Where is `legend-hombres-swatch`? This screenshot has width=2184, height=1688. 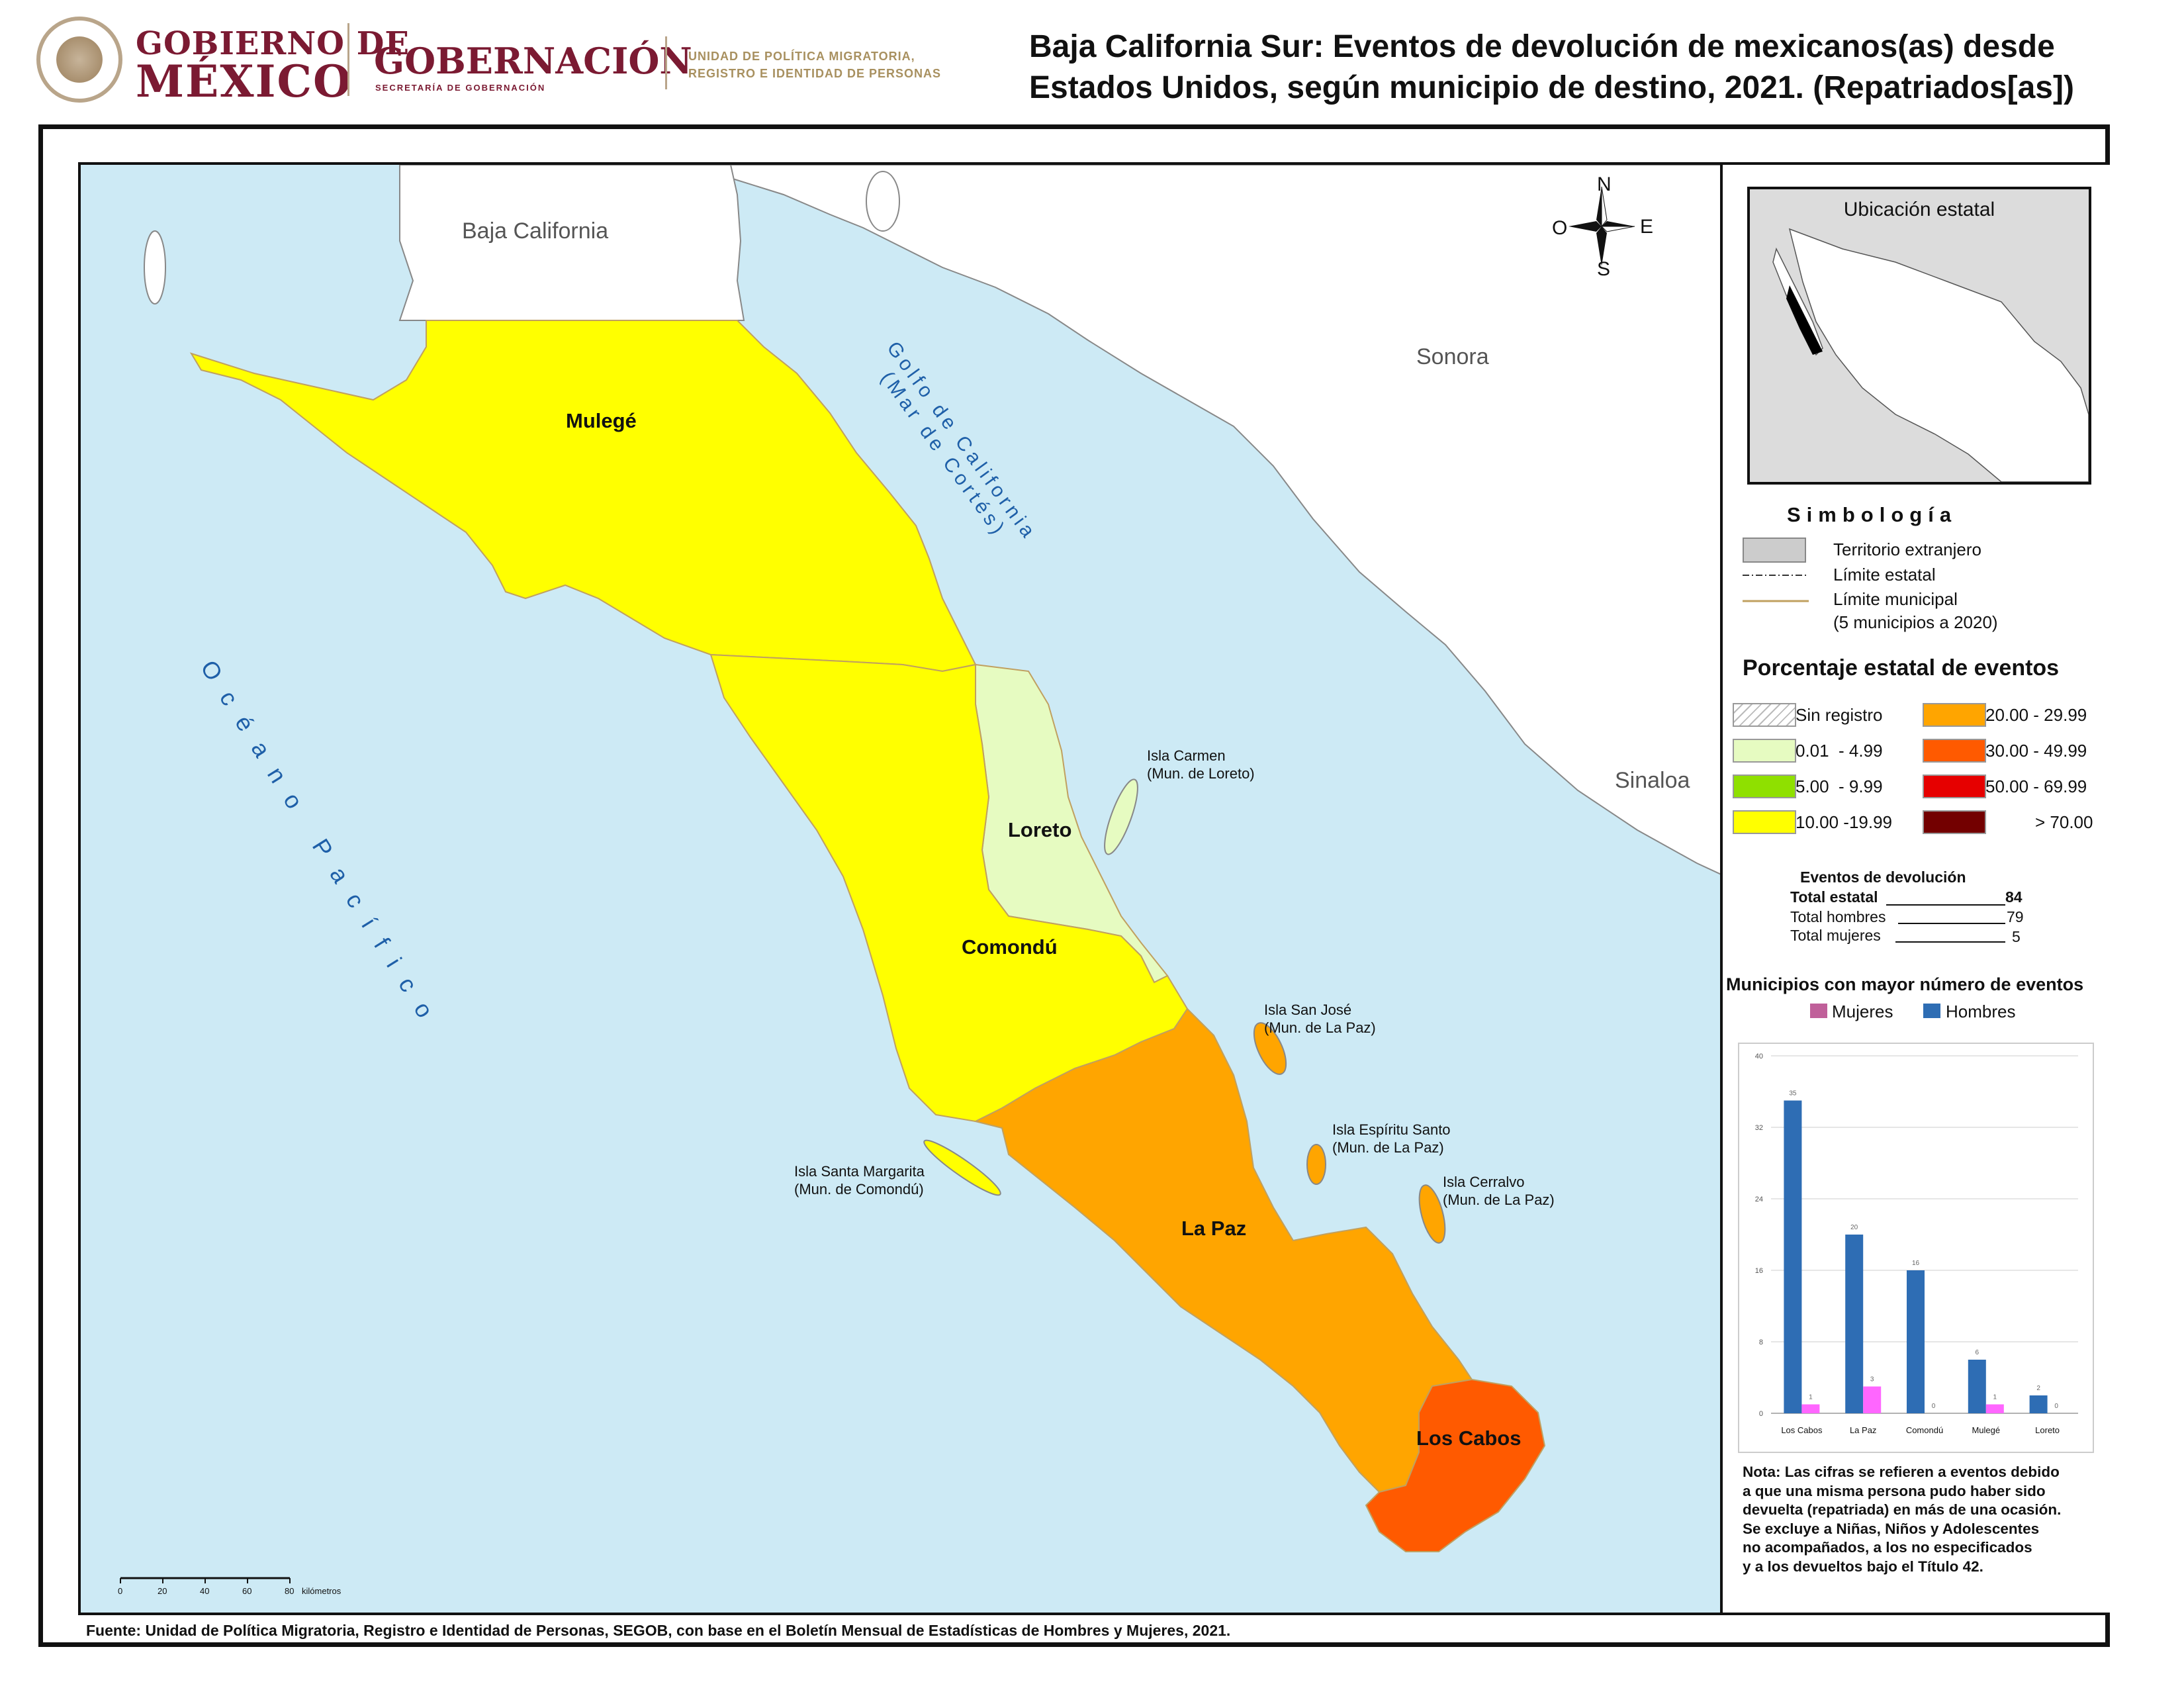
legend-hombres-swatch is located at coordinates (1931, 1011).